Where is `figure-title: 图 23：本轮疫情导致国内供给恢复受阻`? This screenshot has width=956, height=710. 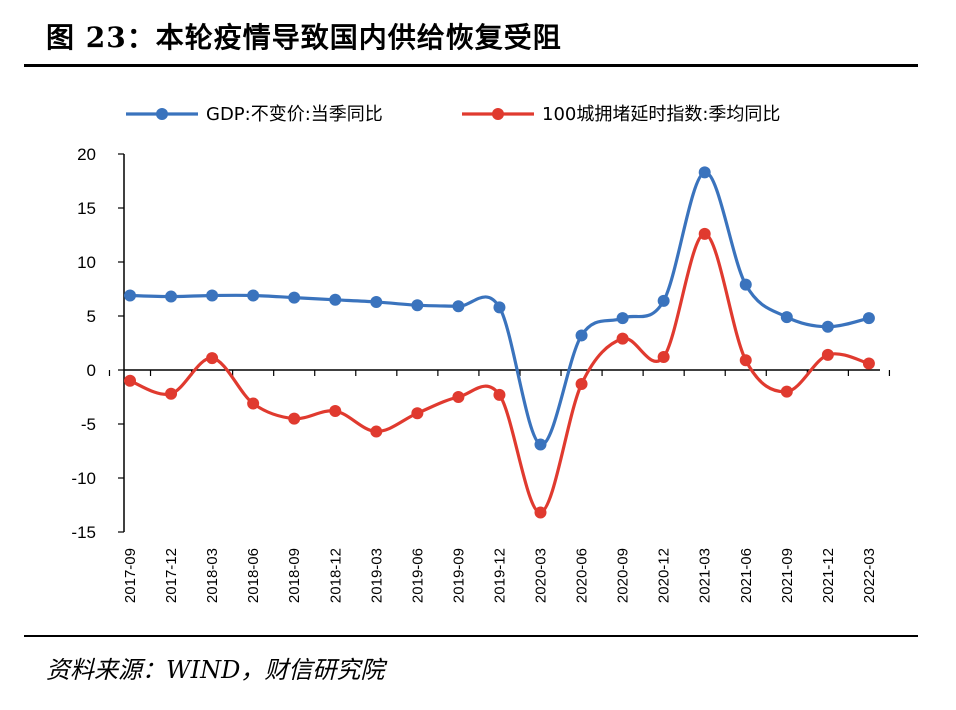 figure-title: 图 23：本轮疫情导致国内供给恢复受阻 is located at coordinates (304, 37).